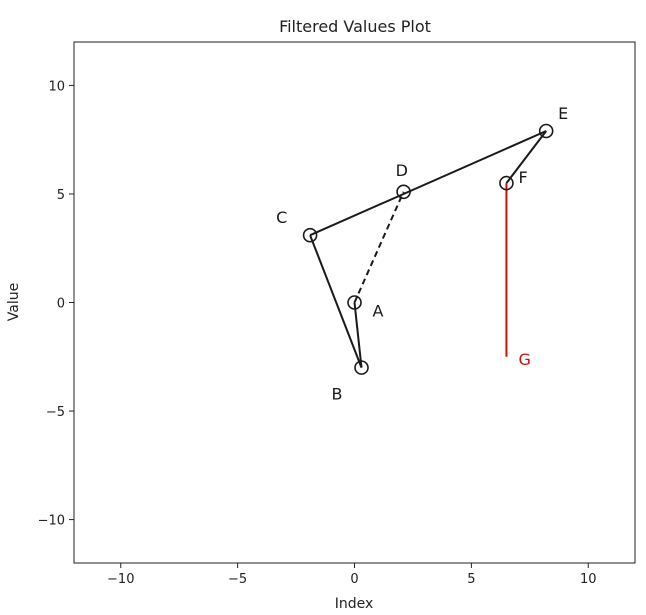 Image resolution: width=646 pixels, height=615 pixels. I want to click on x-tick-label: 5, so click(471, 579).